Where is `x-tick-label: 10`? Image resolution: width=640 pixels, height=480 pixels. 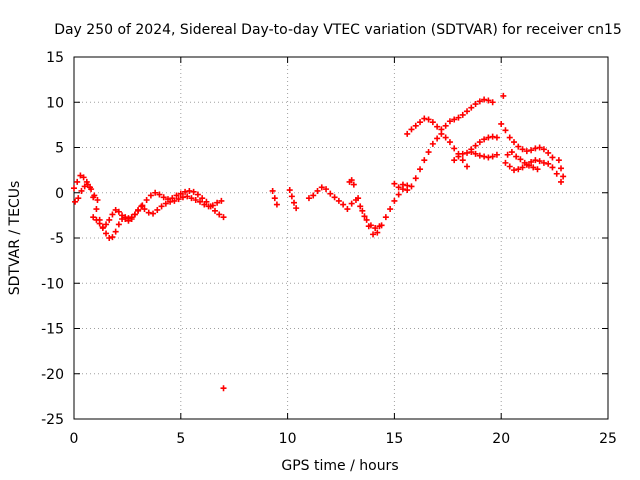
x-tick-label: 10 is located at coordinates (288, 439).